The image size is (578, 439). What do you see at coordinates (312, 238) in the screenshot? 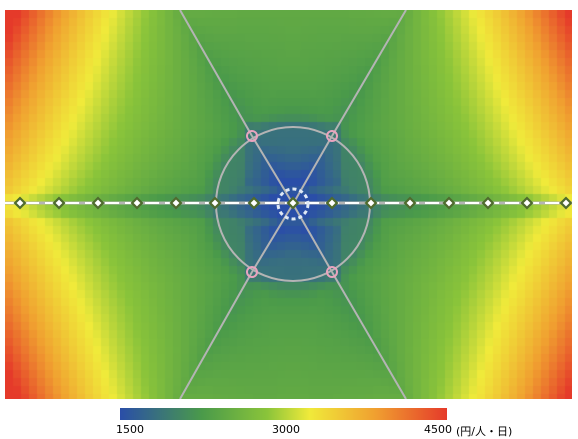
I see `radial-road-se-inner` at bounding box center [312, 238].